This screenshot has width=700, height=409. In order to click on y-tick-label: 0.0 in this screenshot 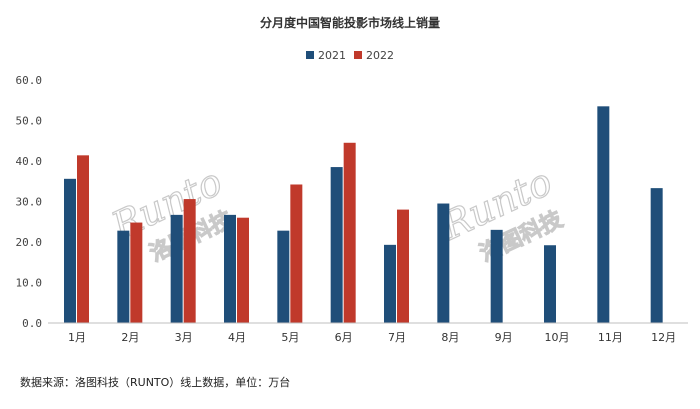, I will do `click(32, 323)`.